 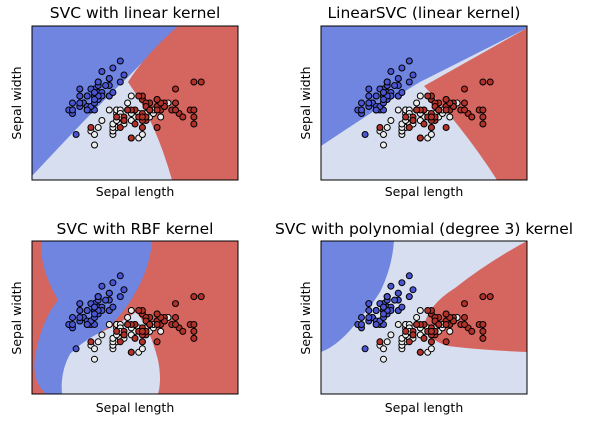 I want to click on panel-title: SVC with linear kernel, so click(x=135, y=13).